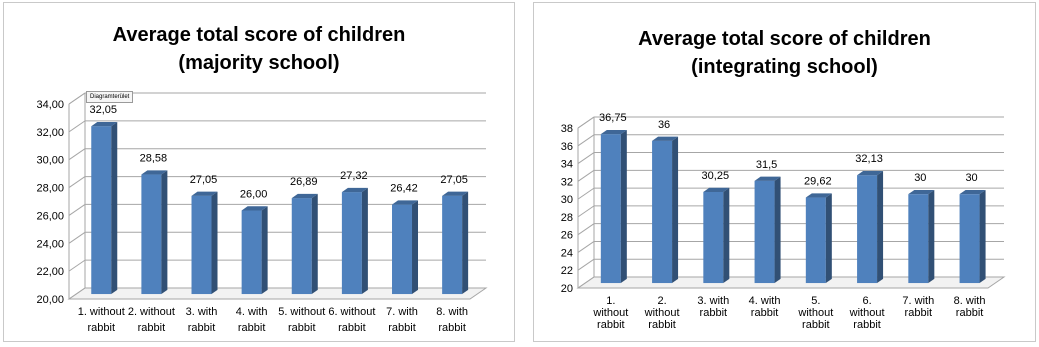 This screenshot has height=347, width=1039. Describe the element at coordinates (788, 149) in the screenshot. I see `data-labels: 36,75 36 30,25 31,5 29,62 32,13 30 30` at that location.